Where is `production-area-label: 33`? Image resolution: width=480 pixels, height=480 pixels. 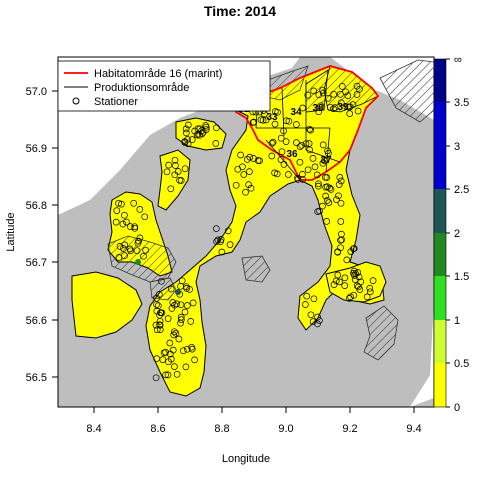
production-area-label: 33 is located at coordinates (272, 117).